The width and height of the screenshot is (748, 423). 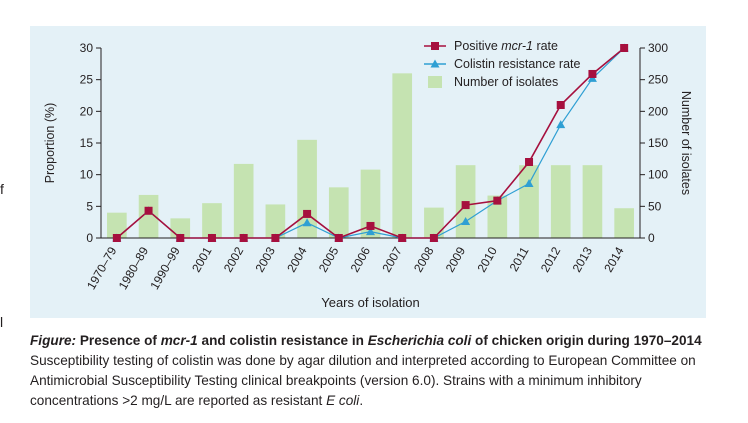 What do you see at coordinates (658, 80) in the screenshot?
I see `y-tick-label-right: 250` at bounding box center [658, 80].